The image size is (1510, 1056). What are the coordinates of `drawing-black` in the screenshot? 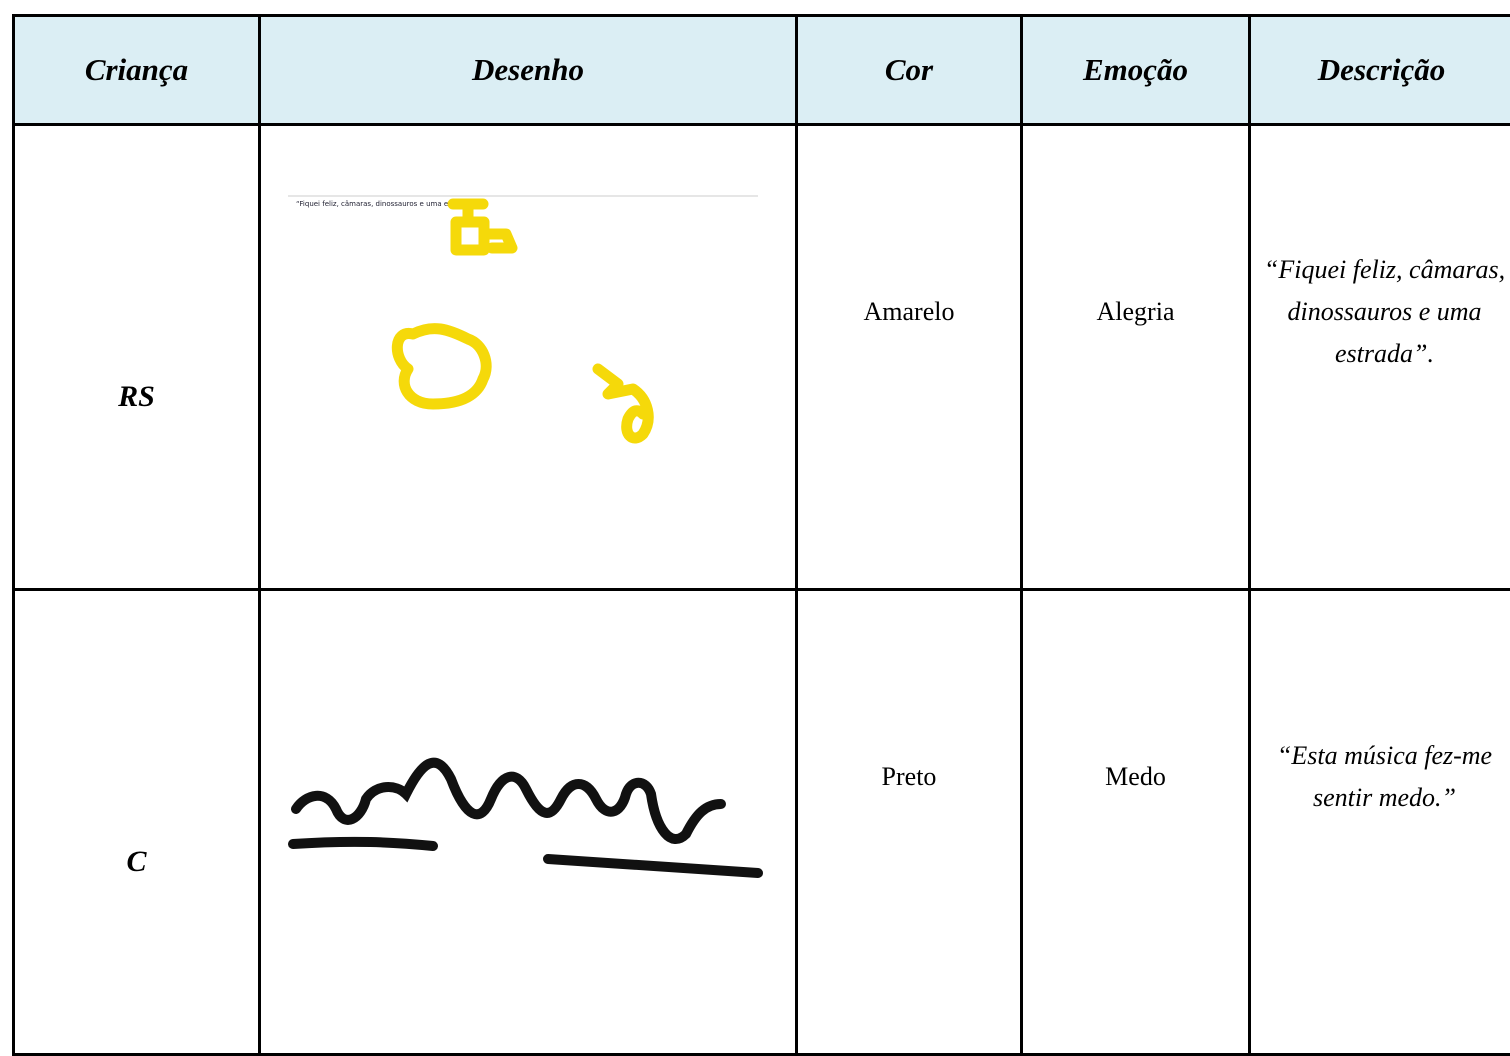 It's located at (528, 819).